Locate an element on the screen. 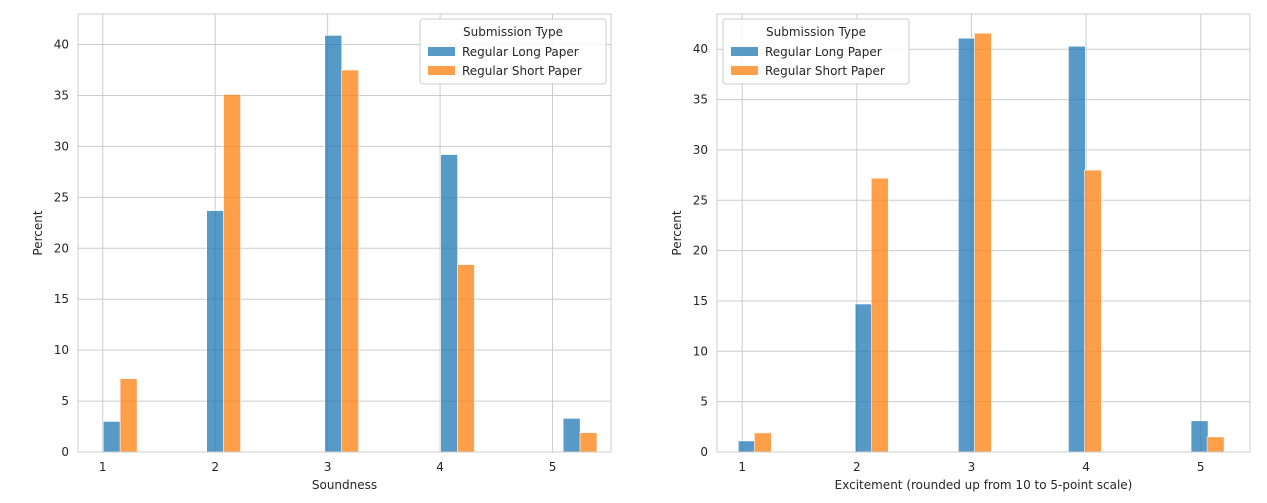  x-axis-label: Soundness is located at coordinates (344, 485).